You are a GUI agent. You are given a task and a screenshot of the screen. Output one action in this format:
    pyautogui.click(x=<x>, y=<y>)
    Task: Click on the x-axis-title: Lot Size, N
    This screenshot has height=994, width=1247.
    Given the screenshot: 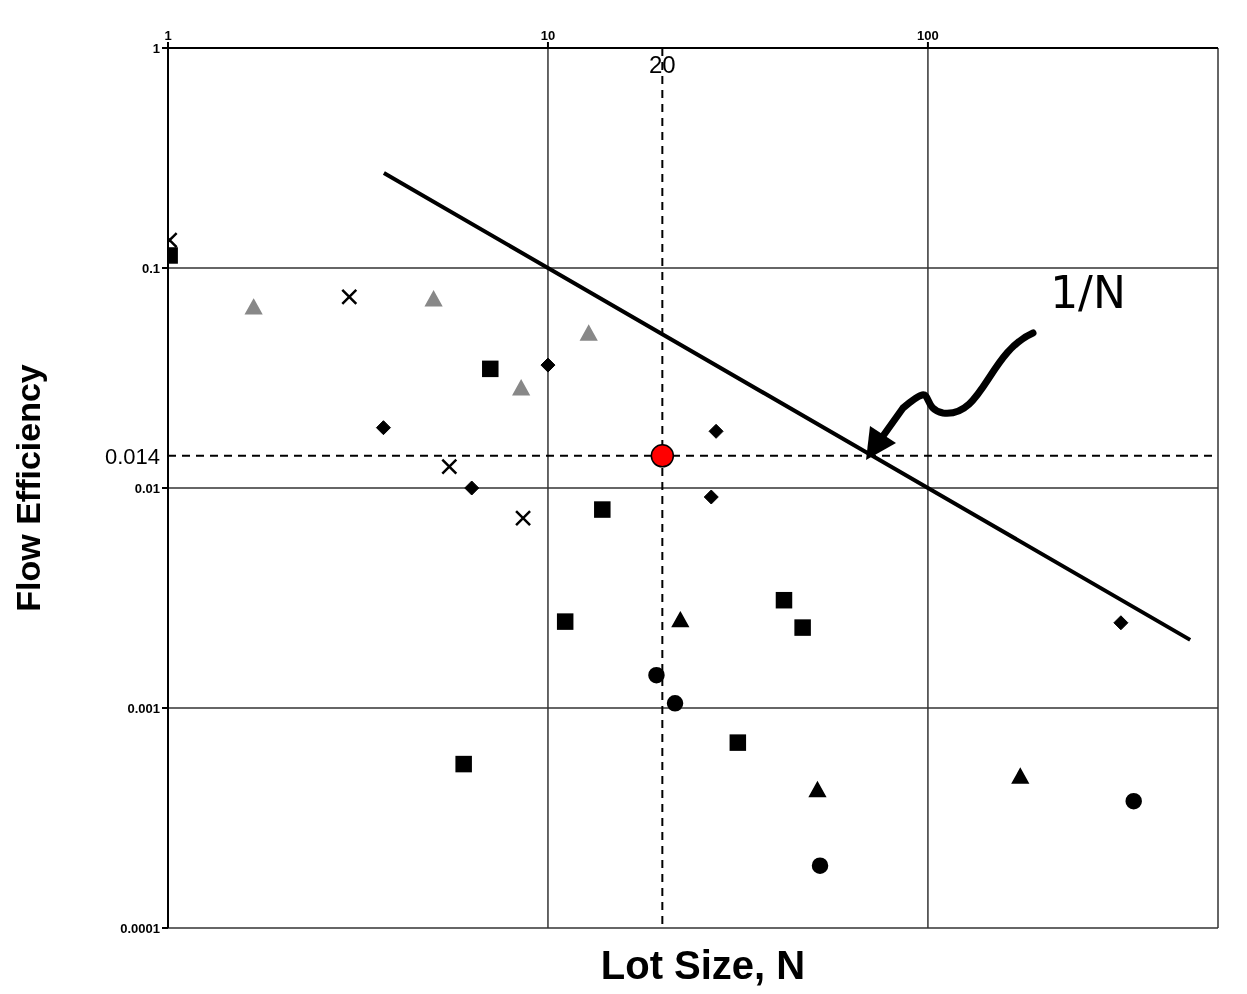 What is the action you would take?
    pyautogui.click(x=703, y=965)
    